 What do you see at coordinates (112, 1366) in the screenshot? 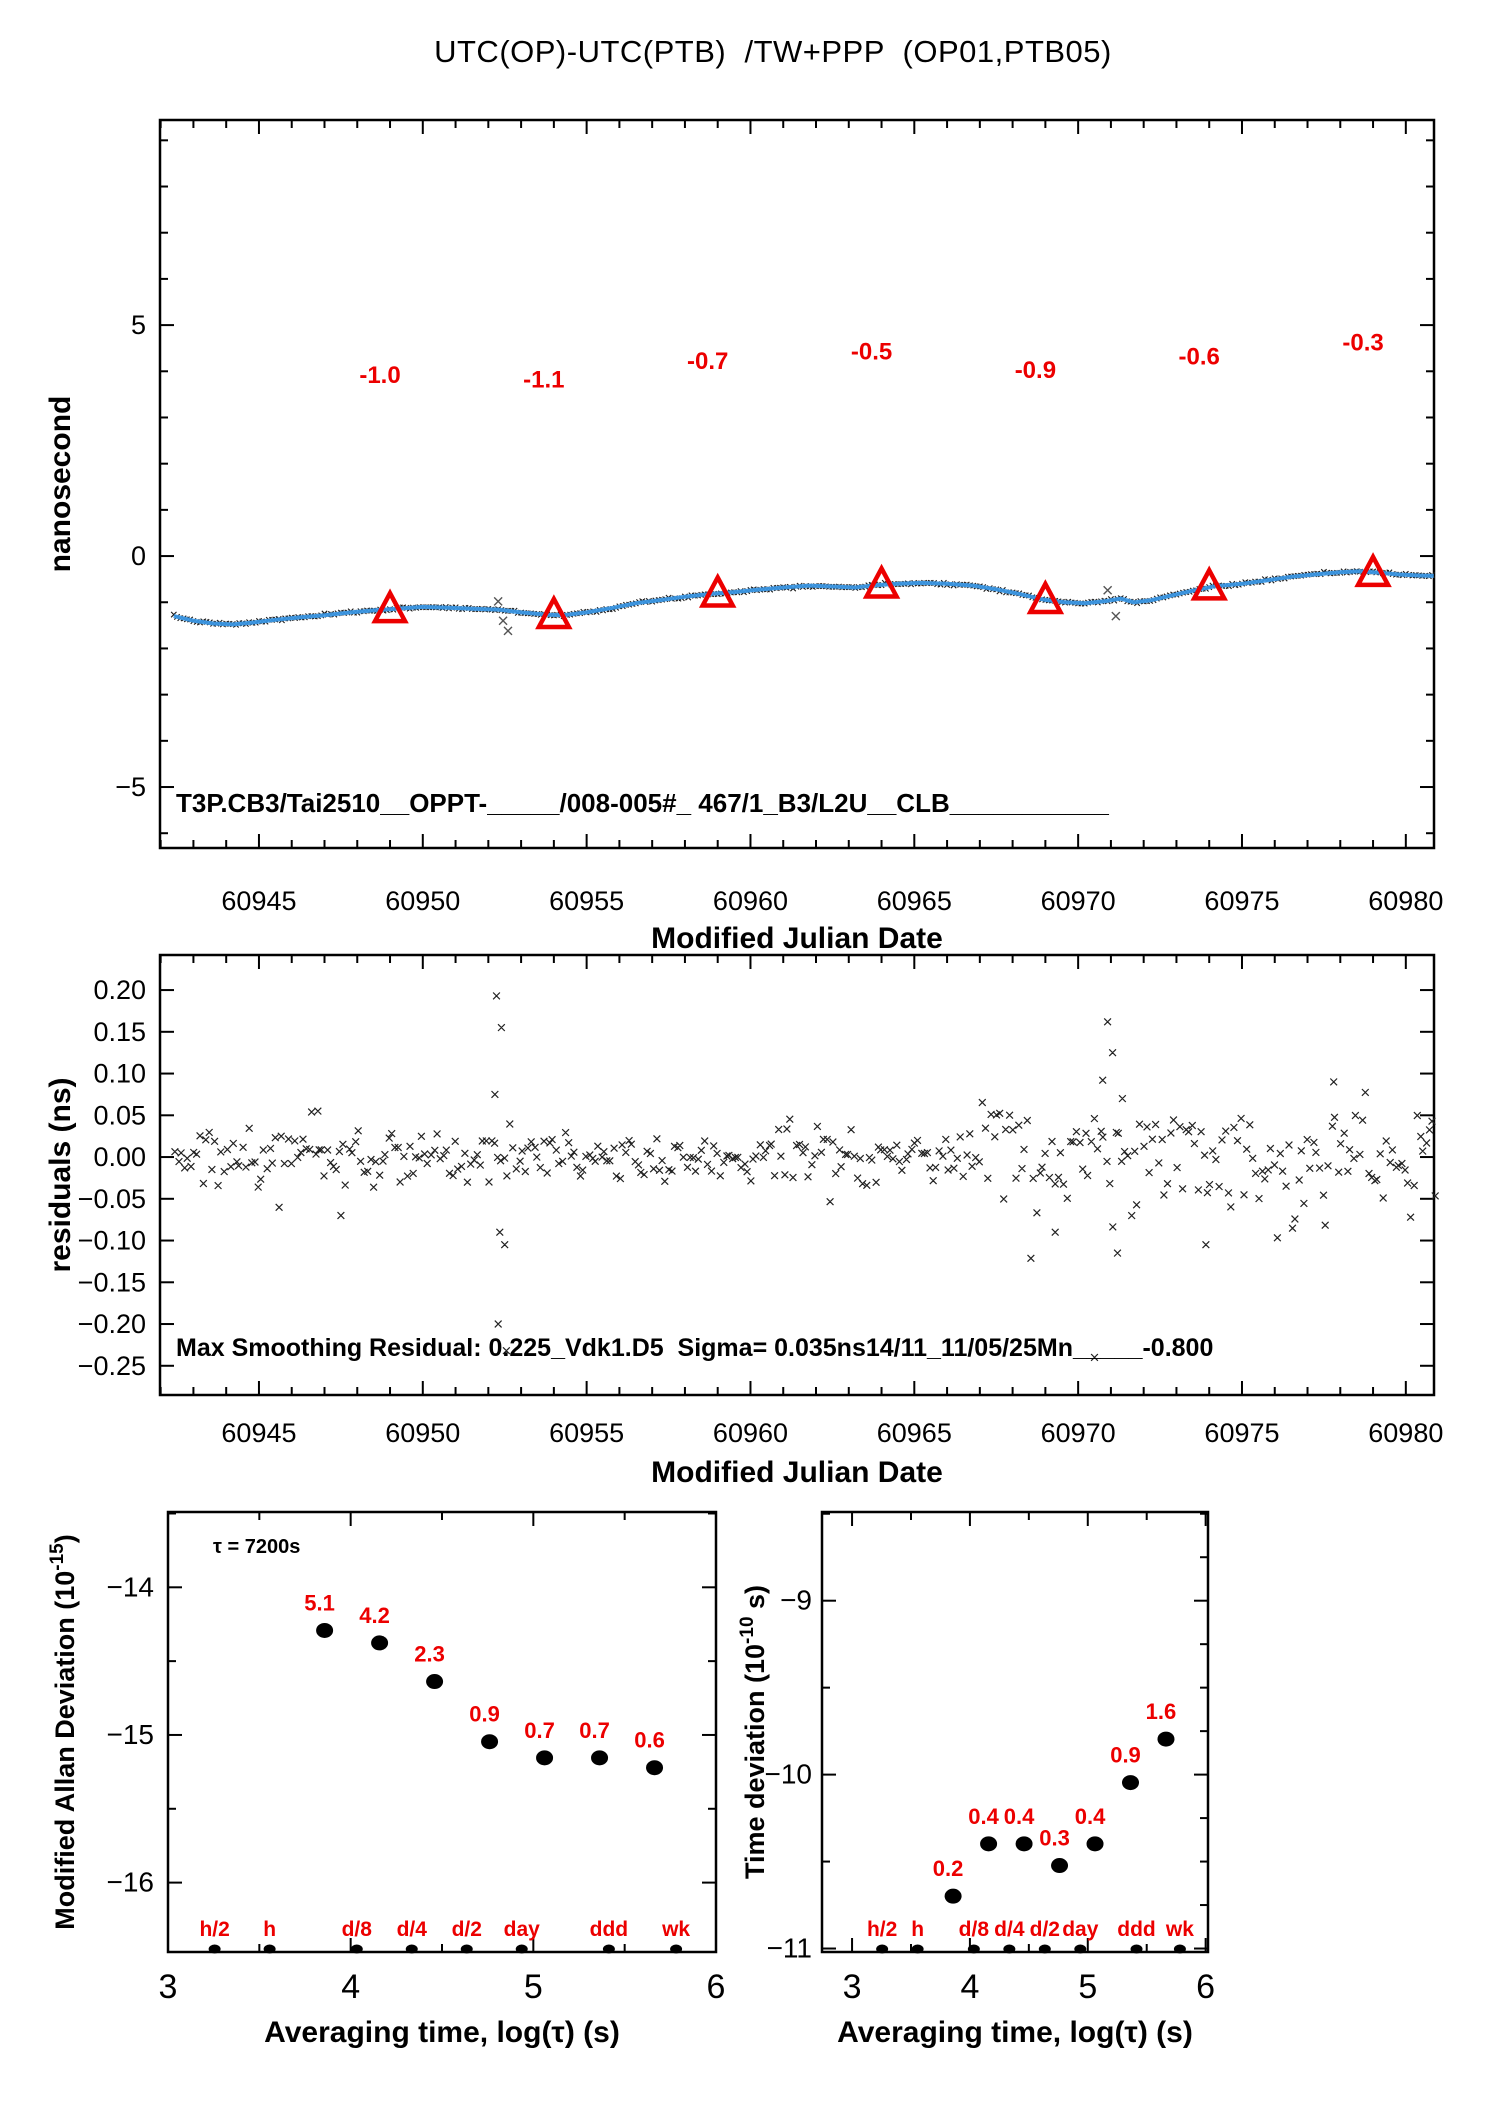
I see `svg-text: −0.25` at bounding box center [112, 1366].